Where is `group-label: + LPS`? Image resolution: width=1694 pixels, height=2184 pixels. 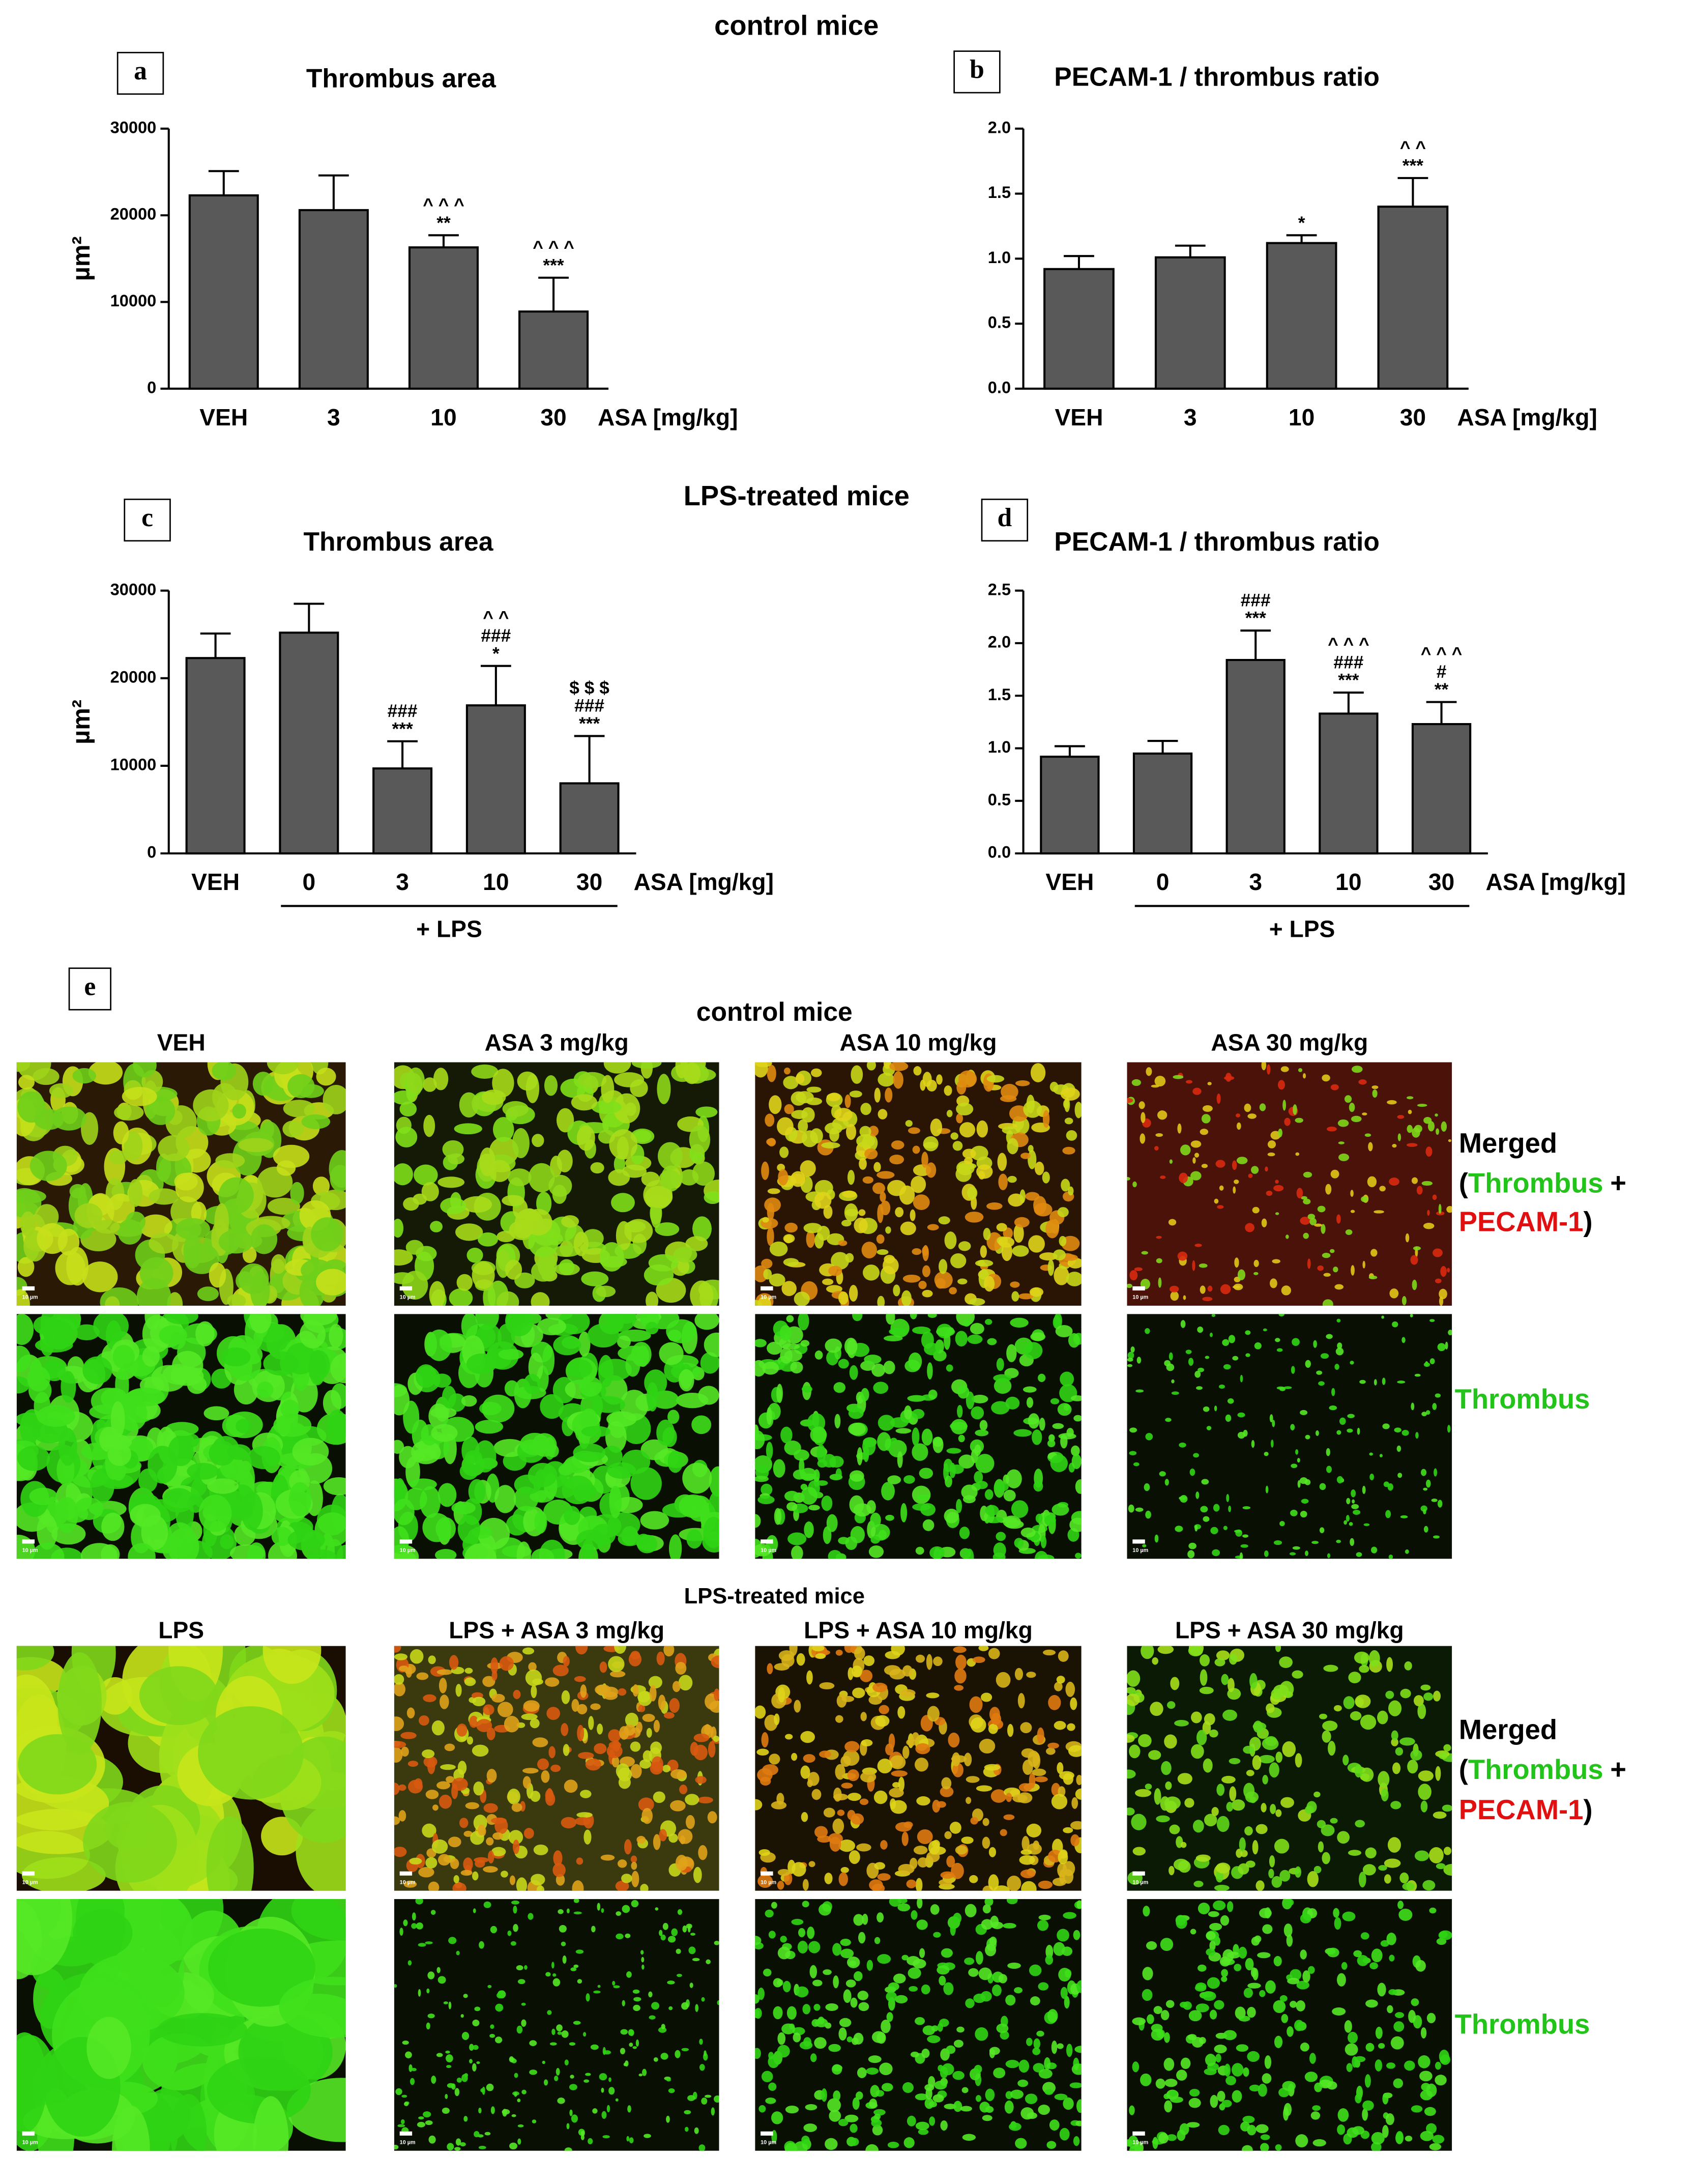
group-label: + LPS is located at coordinates (1302, 929).